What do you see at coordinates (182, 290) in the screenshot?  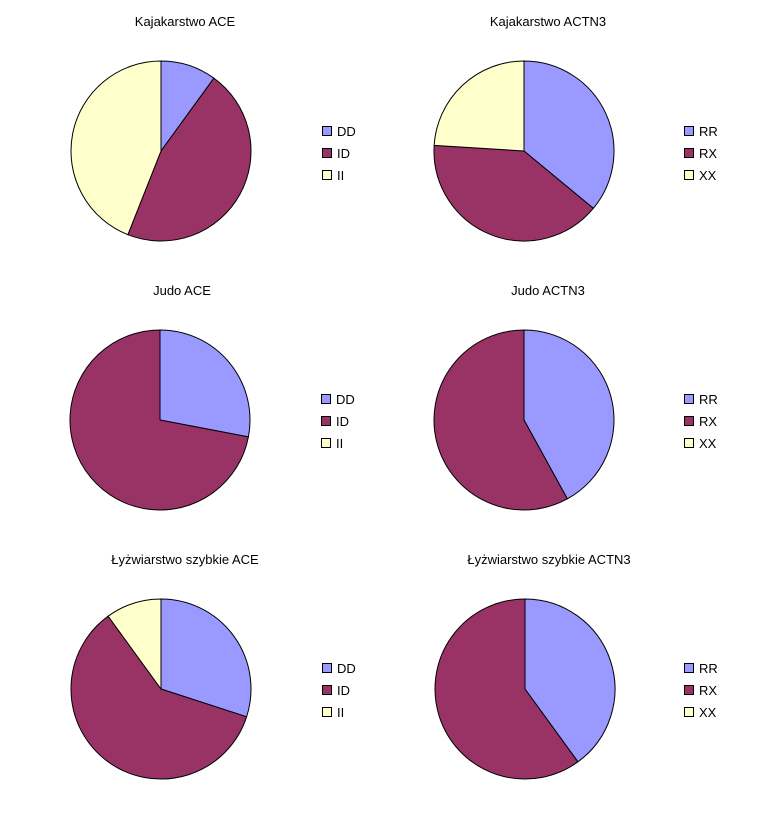 I see `chart-title: Judo ACE` at bounding box center [182, 290].